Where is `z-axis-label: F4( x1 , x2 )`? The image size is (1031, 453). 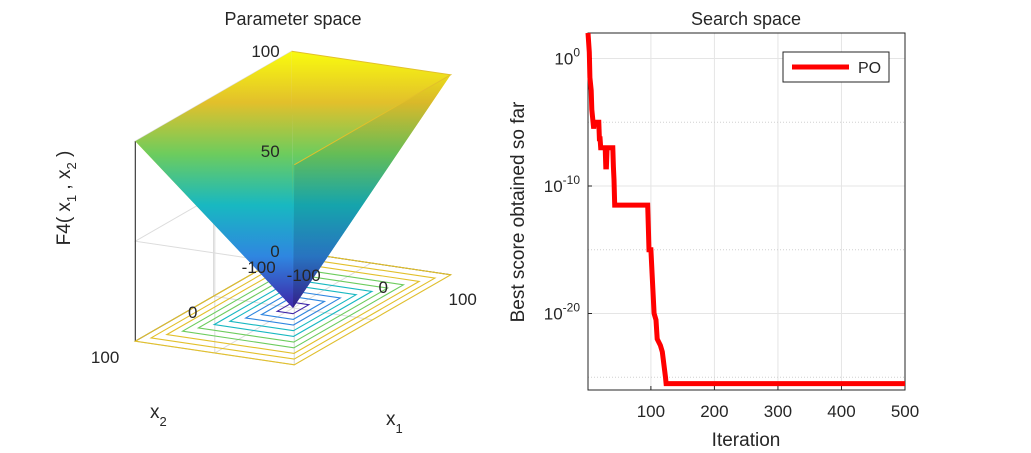 z-axis-label: F4( x1 , x2 ) is located at coordinates (66, 198).